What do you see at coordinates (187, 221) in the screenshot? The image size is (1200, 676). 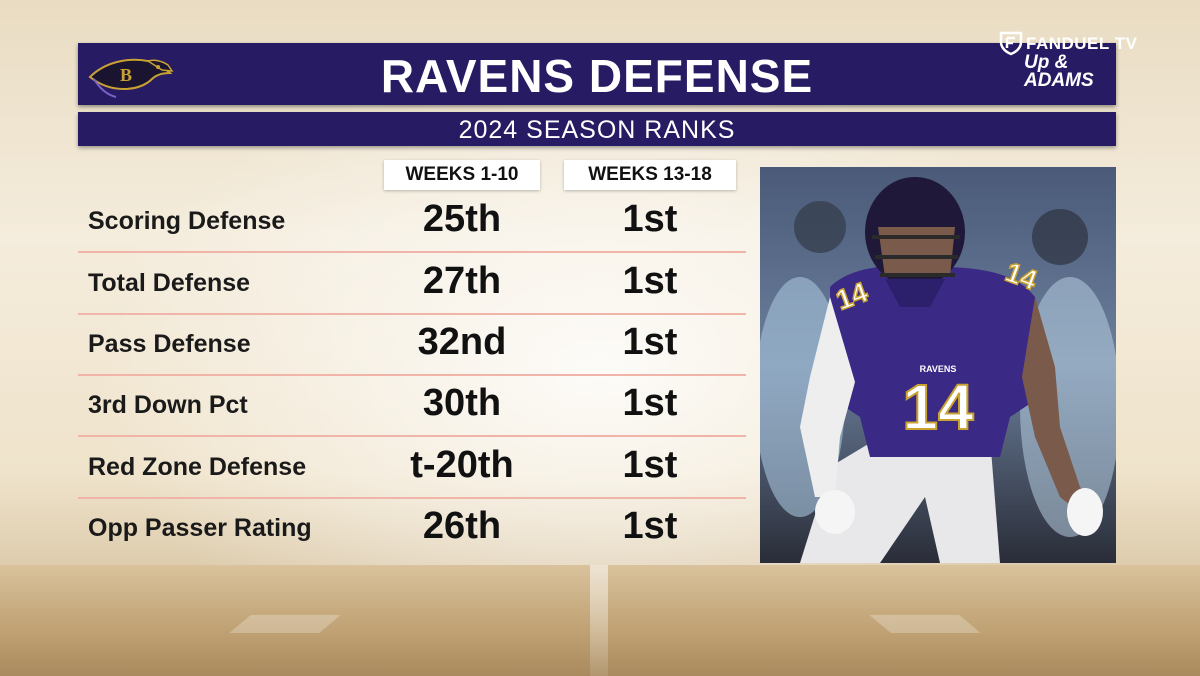 I see `row-label: Scoring Defense` at bounding box center [187, 221].